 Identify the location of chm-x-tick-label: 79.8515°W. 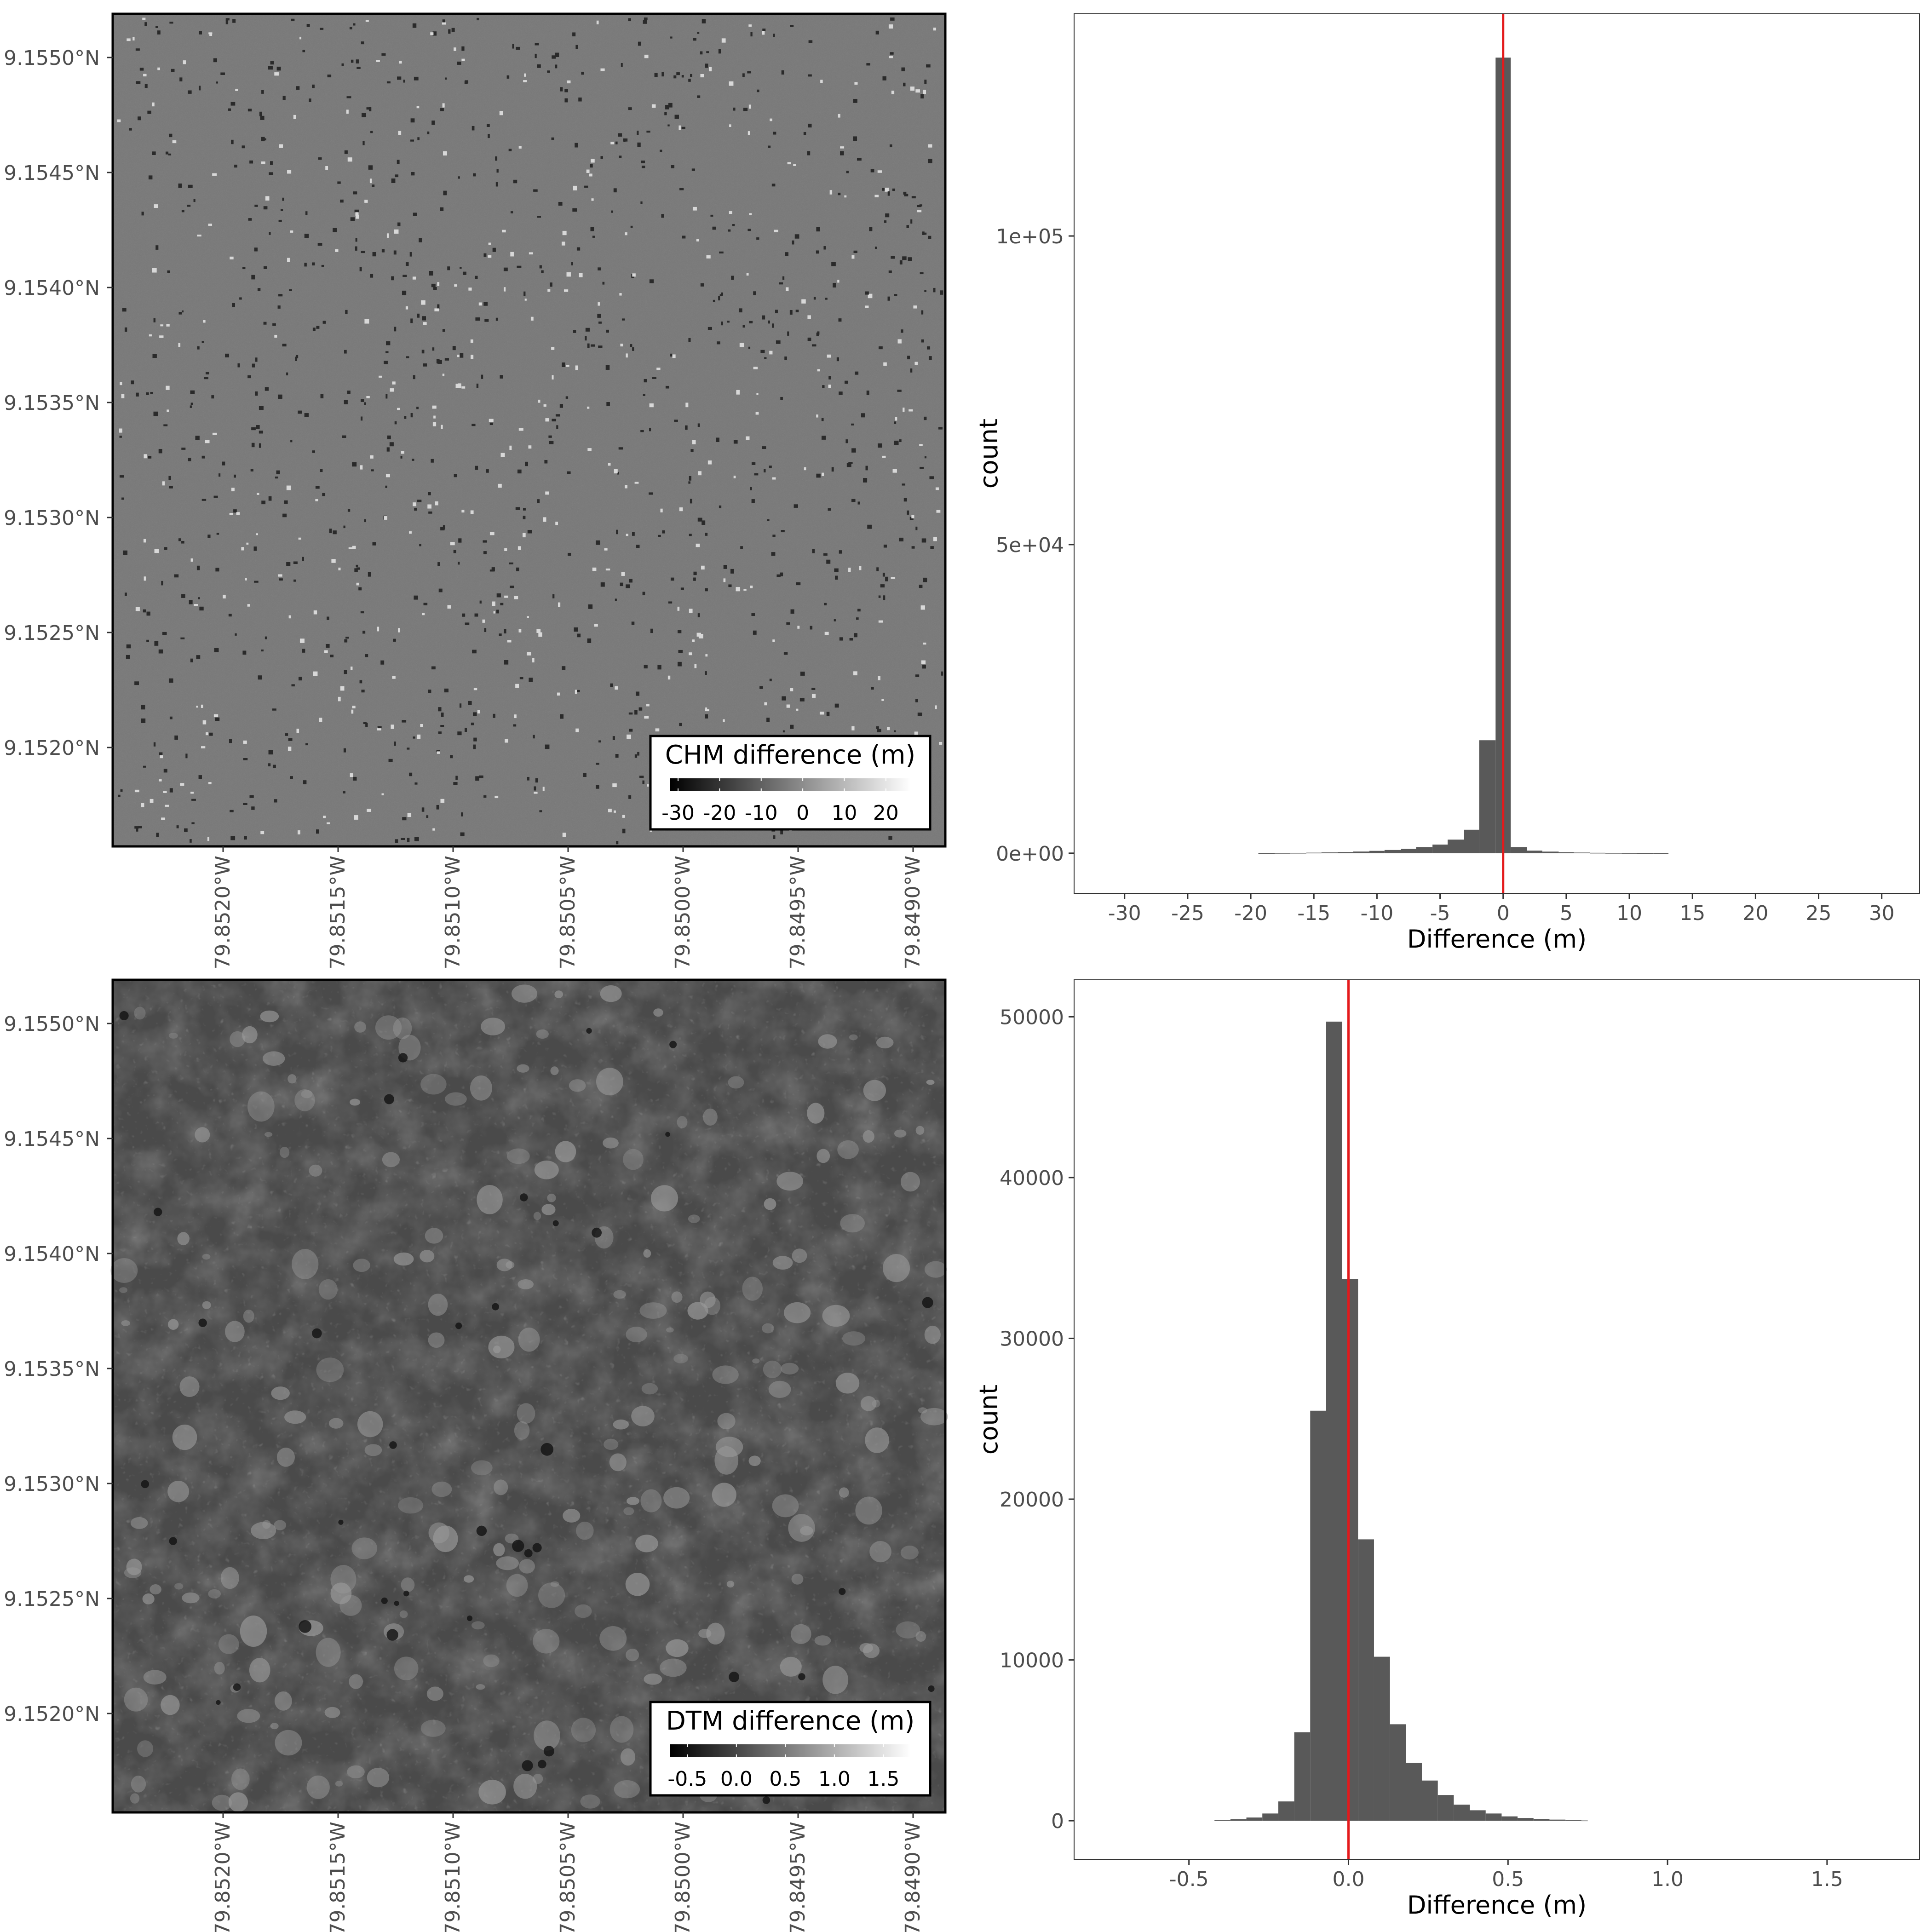
(338, 912).